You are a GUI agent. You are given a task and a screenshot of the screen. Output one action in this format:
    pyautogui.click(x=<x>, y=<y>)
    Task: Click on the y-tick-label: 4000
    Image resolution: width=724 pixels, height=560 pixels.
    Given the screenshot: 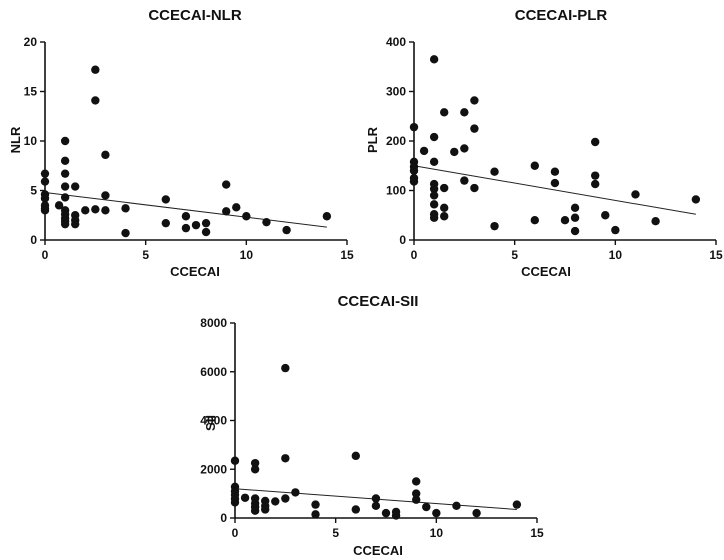 What is the action you would take?
    pyautogui.click(x=213, y=421)
    